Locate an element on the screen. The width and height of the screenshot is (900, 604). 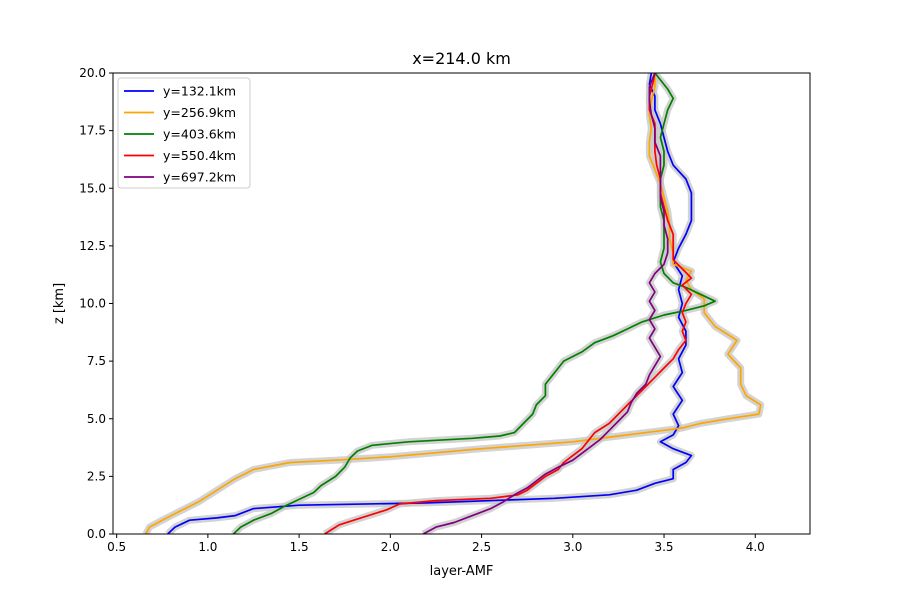
x-tick-label: 1.5 is located at coordinates (299, 547).